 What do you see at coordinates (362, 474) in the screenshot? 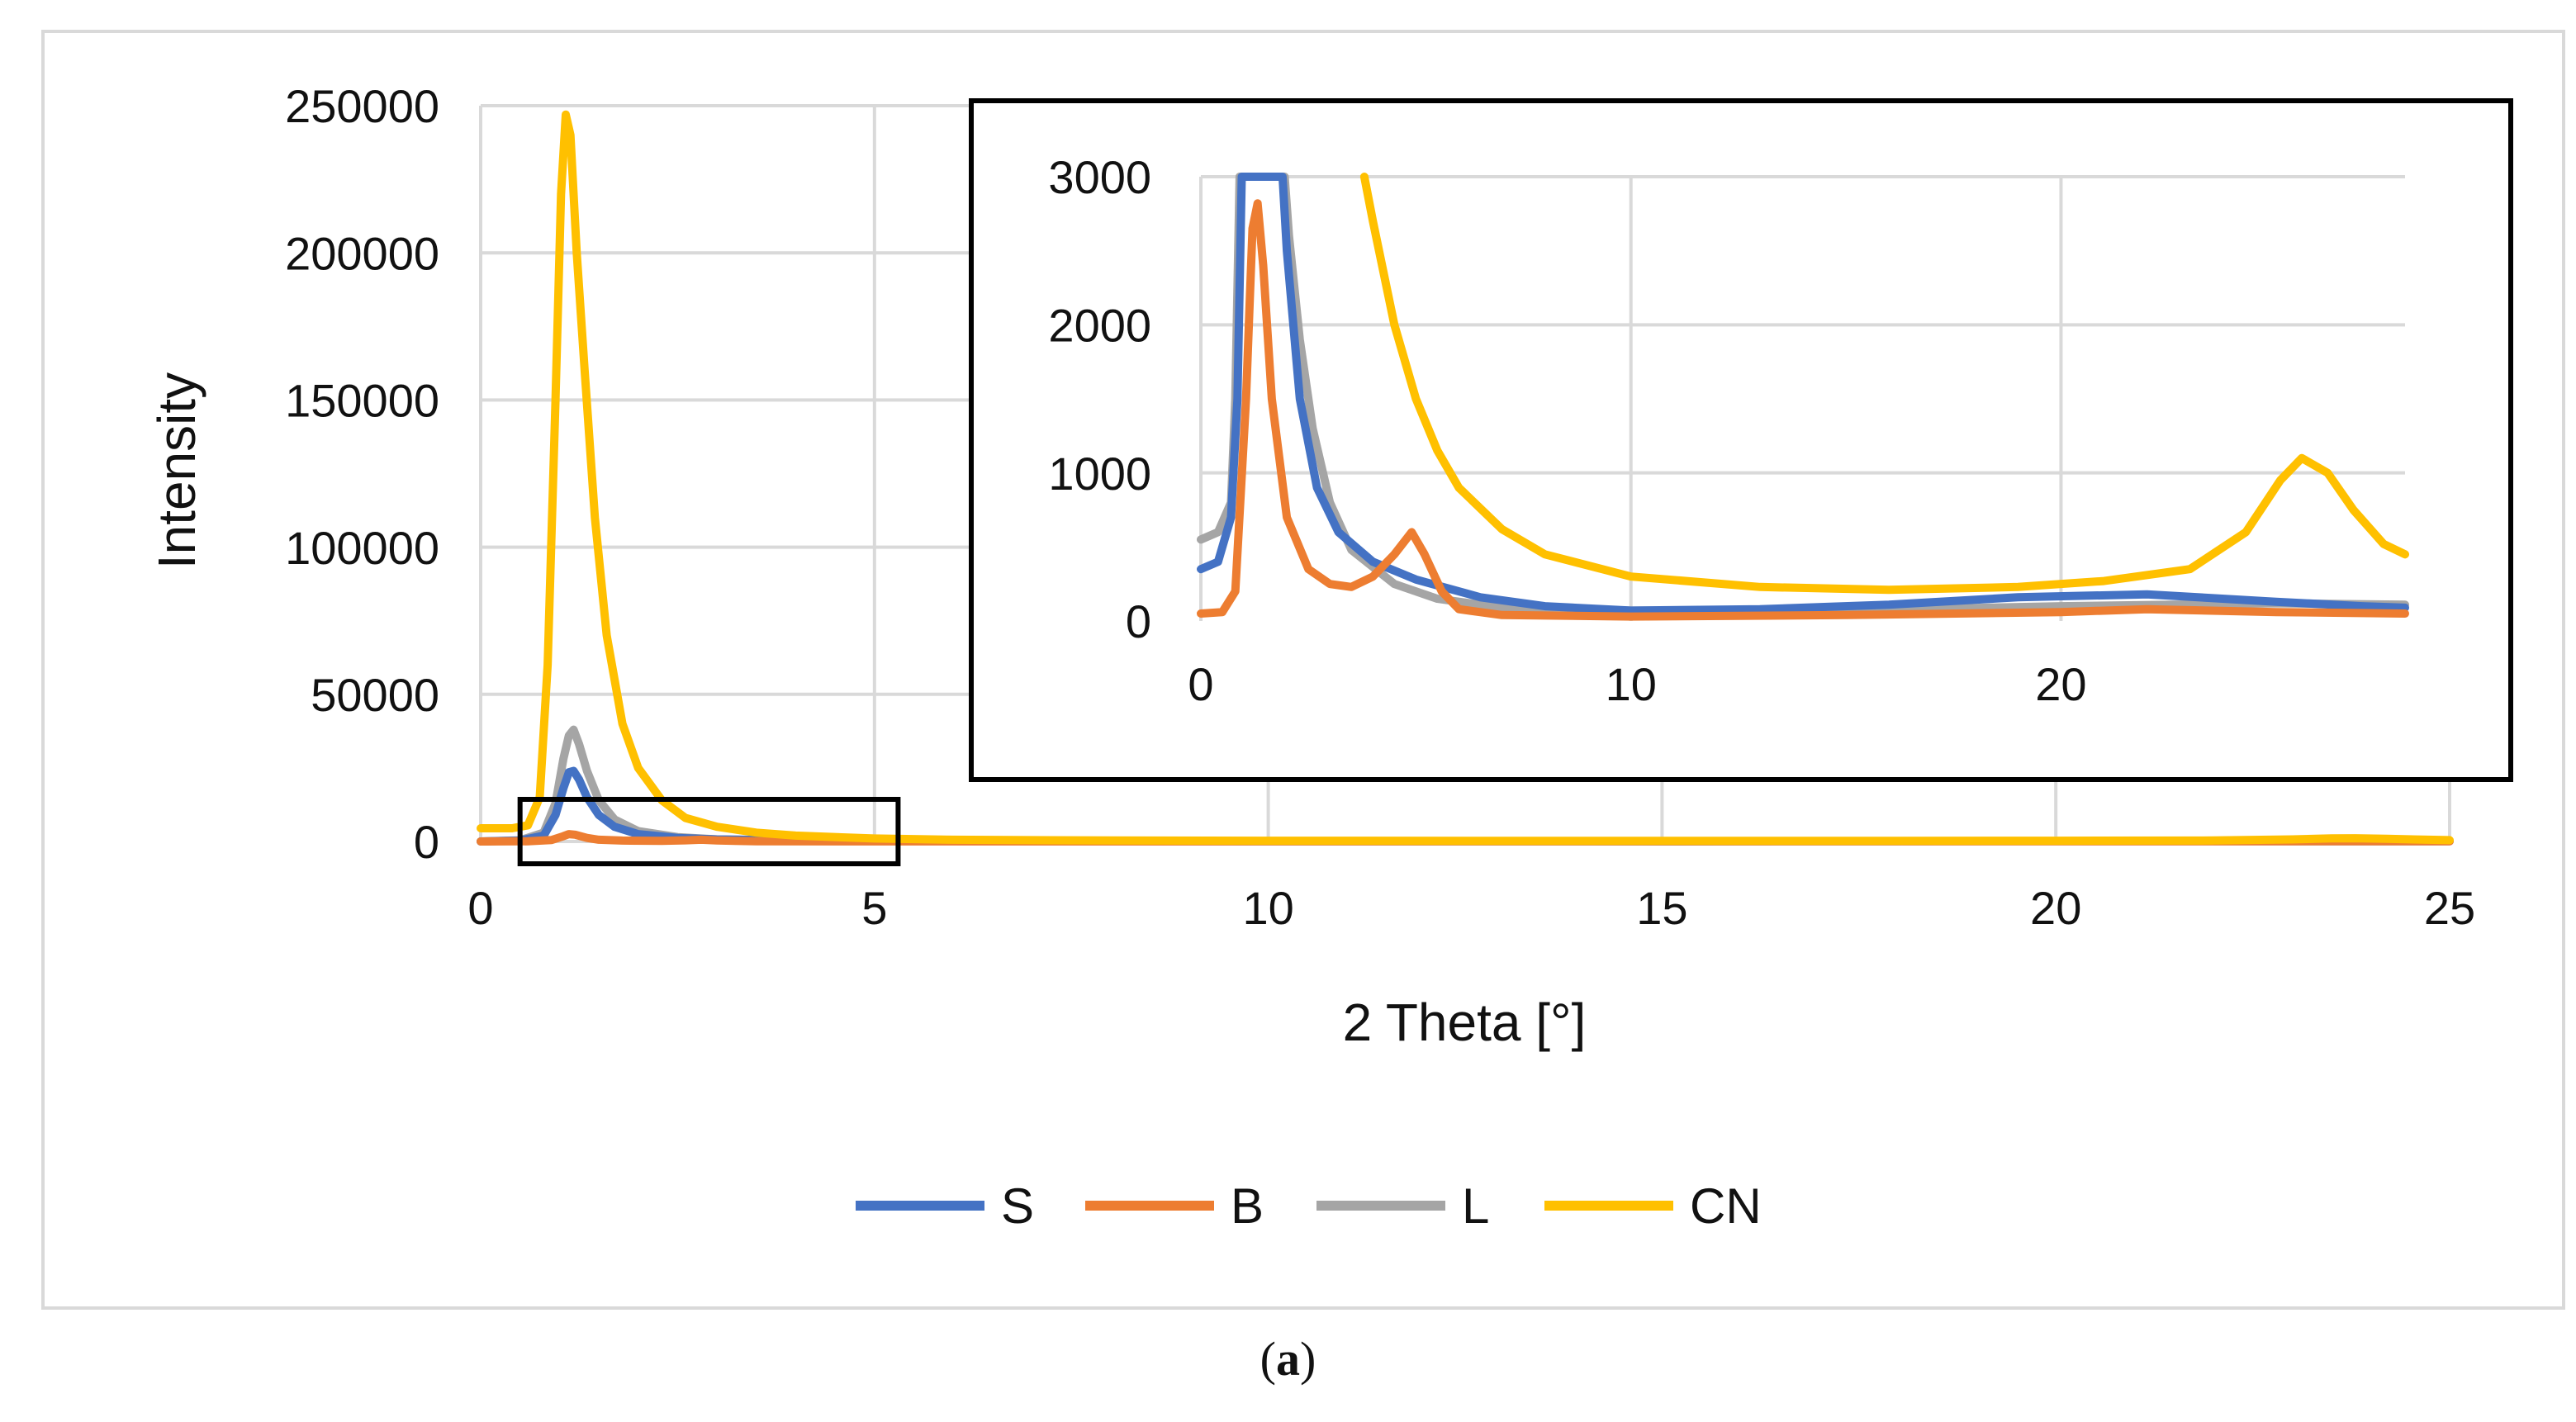
I see `main-y-tick-labels: 0 50000 100000 150000 200000 250000` at bounding box center [362, 474].